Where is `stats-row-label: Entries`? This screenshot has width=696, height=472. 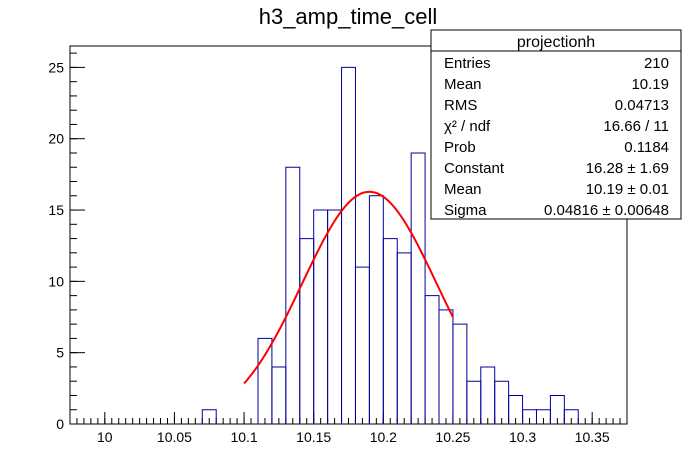 stats-row-label: Entries is located at coordinates (467, 63).